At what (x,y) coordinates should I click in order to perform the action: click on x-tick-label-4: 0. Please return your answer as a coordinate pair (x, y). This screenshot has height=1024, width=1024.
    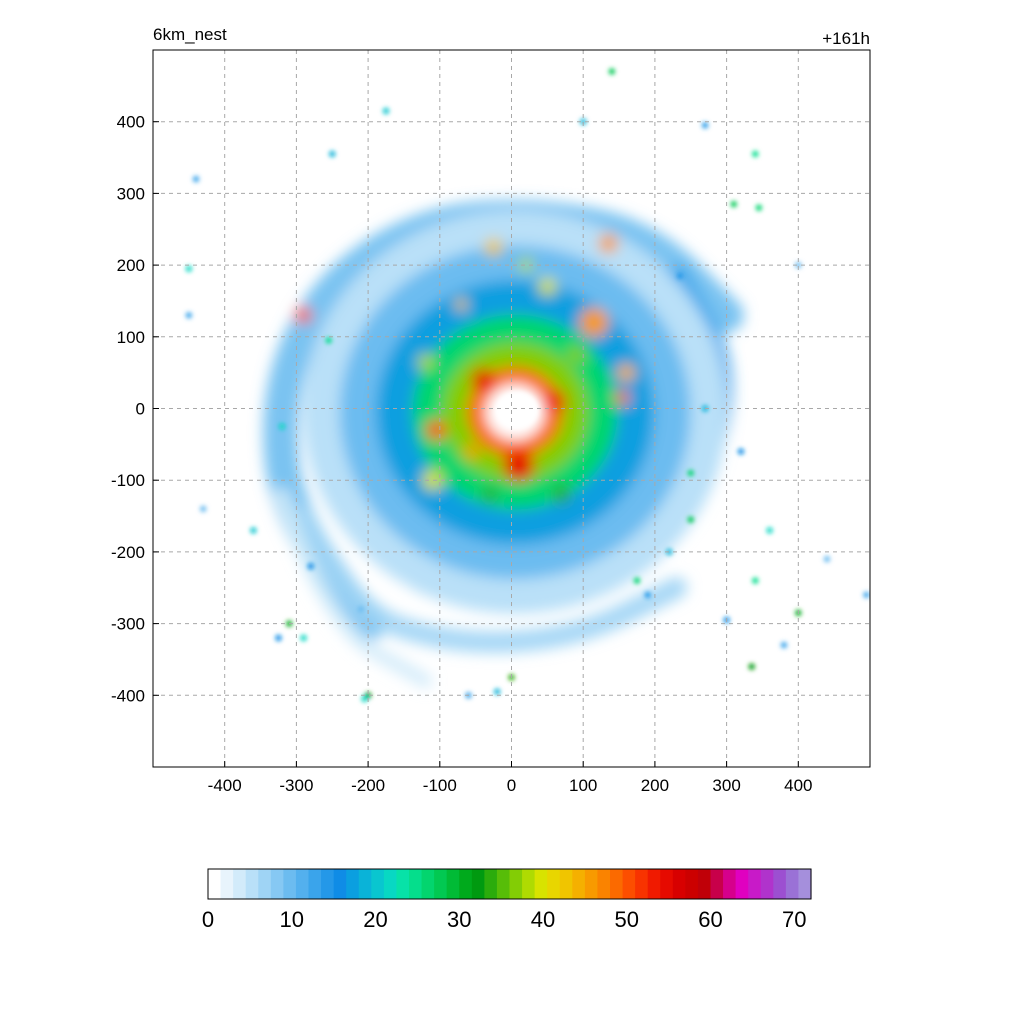
    Looking at the image, I should click on (511, 785).